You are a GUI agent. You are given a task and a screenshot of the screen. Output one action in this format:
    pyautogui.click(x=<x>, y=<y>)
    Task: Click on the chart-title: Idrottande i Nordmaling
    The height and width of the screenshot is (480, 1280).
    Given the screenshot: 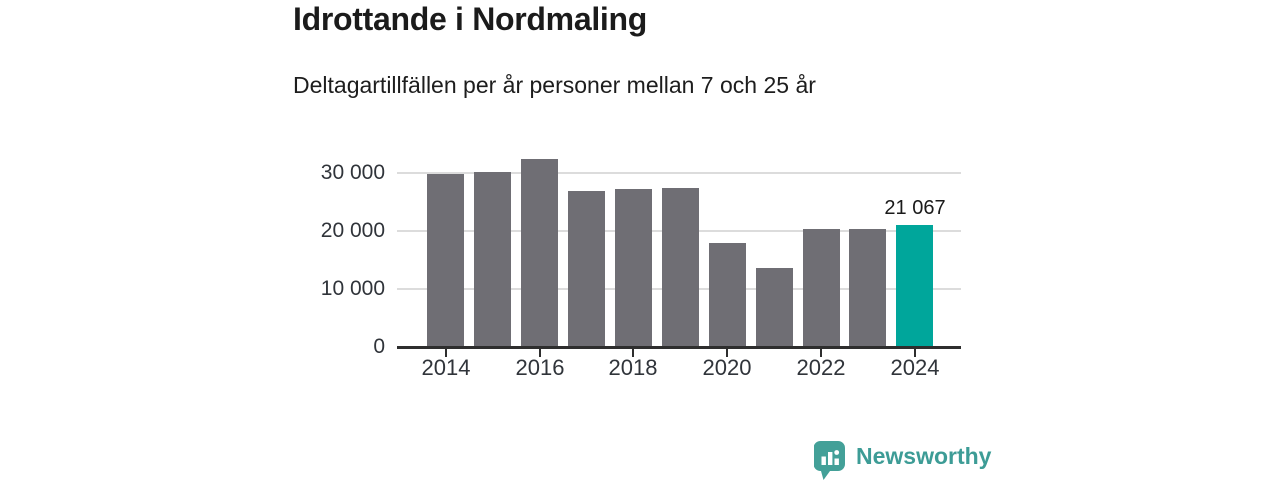 What is the action you would take?
    pyautogui.click(x=470, y=19)
    